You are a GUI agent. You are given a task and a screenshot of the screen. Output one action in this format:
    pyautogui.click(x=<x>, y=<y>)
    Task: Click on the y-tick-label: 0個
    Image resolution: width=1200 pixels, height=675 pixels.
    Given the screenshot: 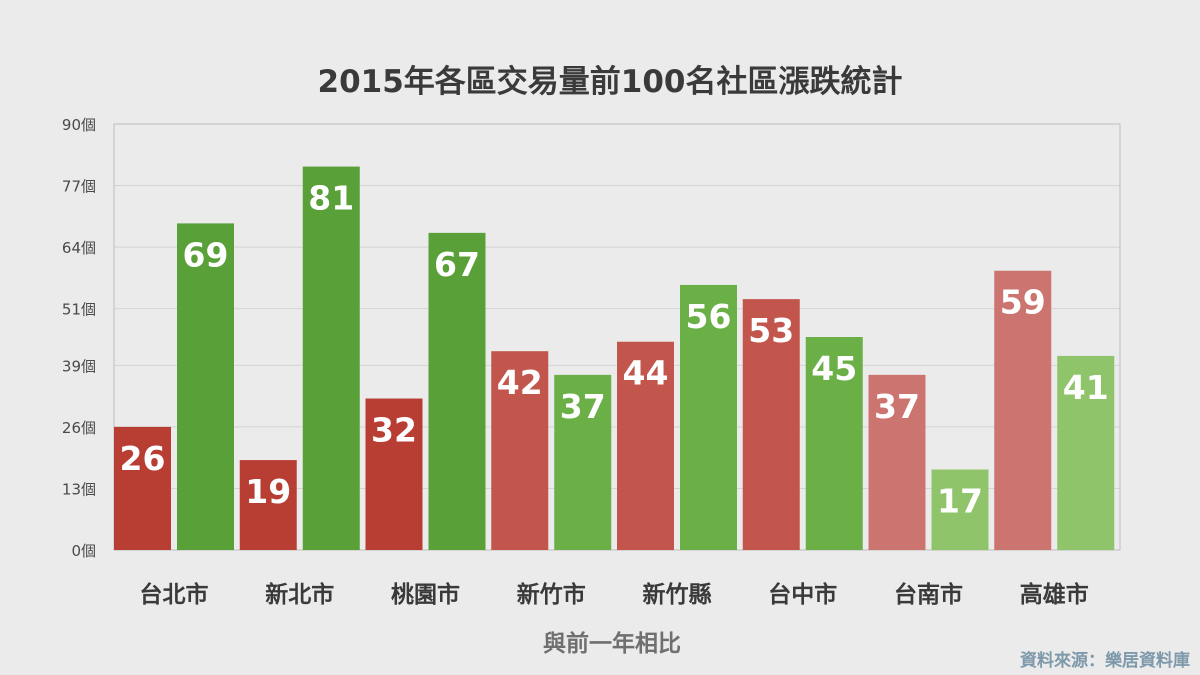 What is the action you would take?
    pyautogui.click(x=83, y=551)
    